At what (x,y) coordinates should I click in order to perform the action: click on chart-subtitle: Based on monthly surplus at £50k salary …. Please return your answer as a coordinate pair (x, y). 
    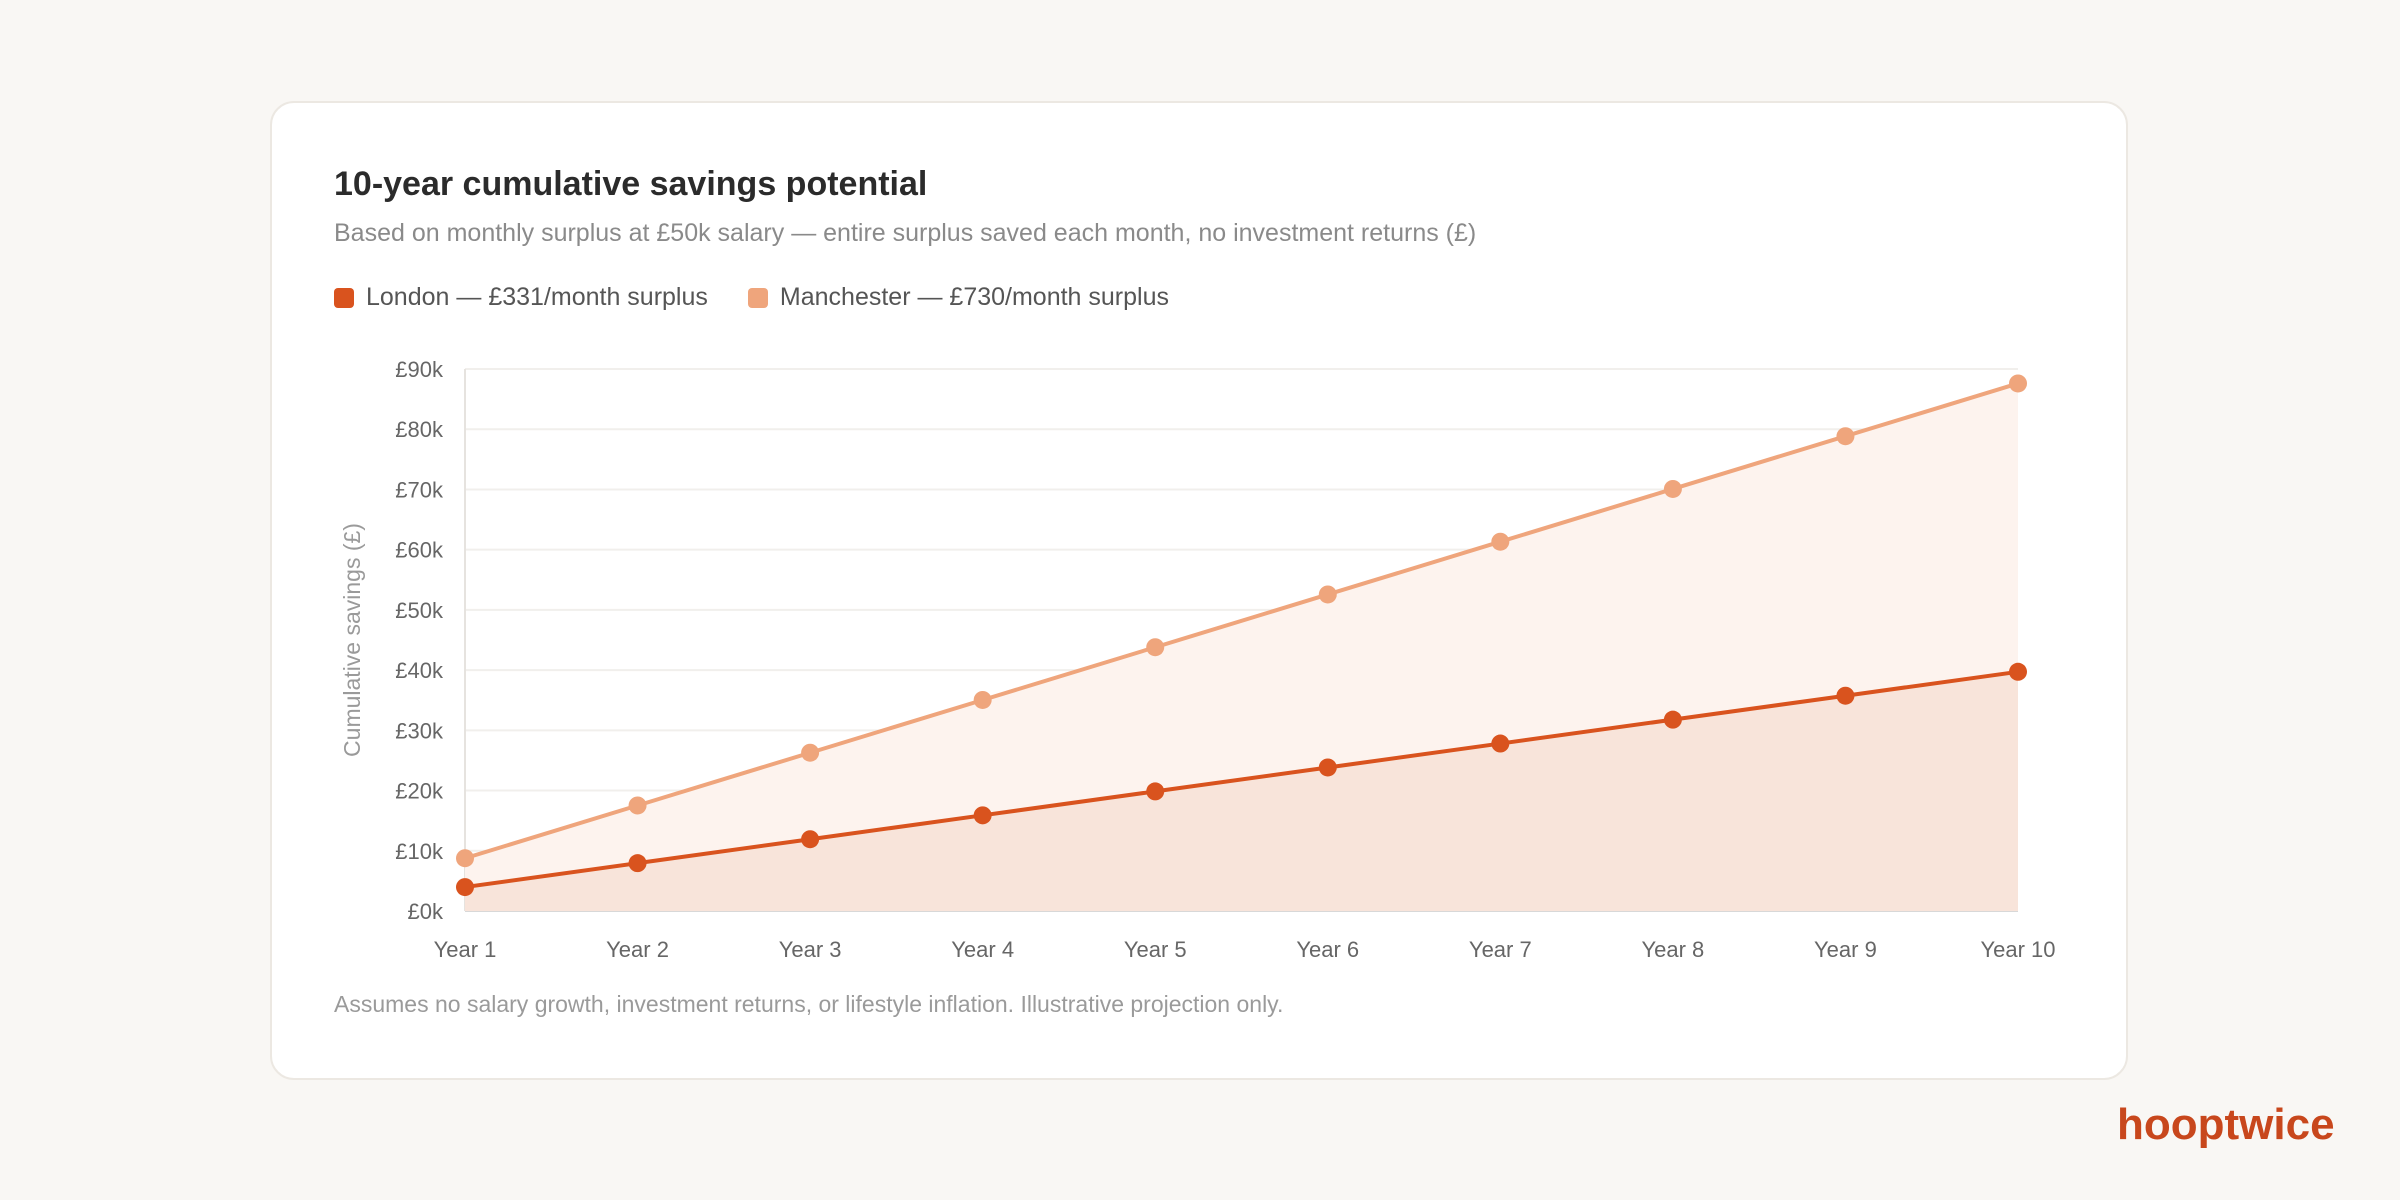
    Looking at the image, I should click on (905, 233).